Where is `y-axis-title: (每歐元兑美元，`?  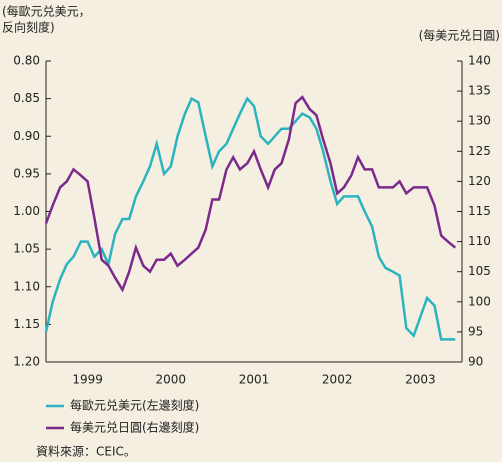
y-axis-title: (每歐元兑美元， is located at coordinates (46, 11).